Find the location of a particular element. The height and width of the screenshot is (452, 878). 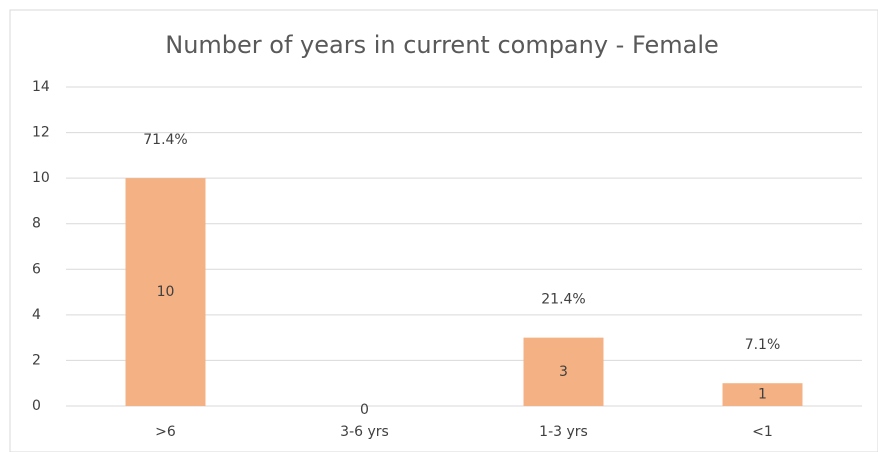

y-tick-label: 2 is located at coordinates (36, 360).